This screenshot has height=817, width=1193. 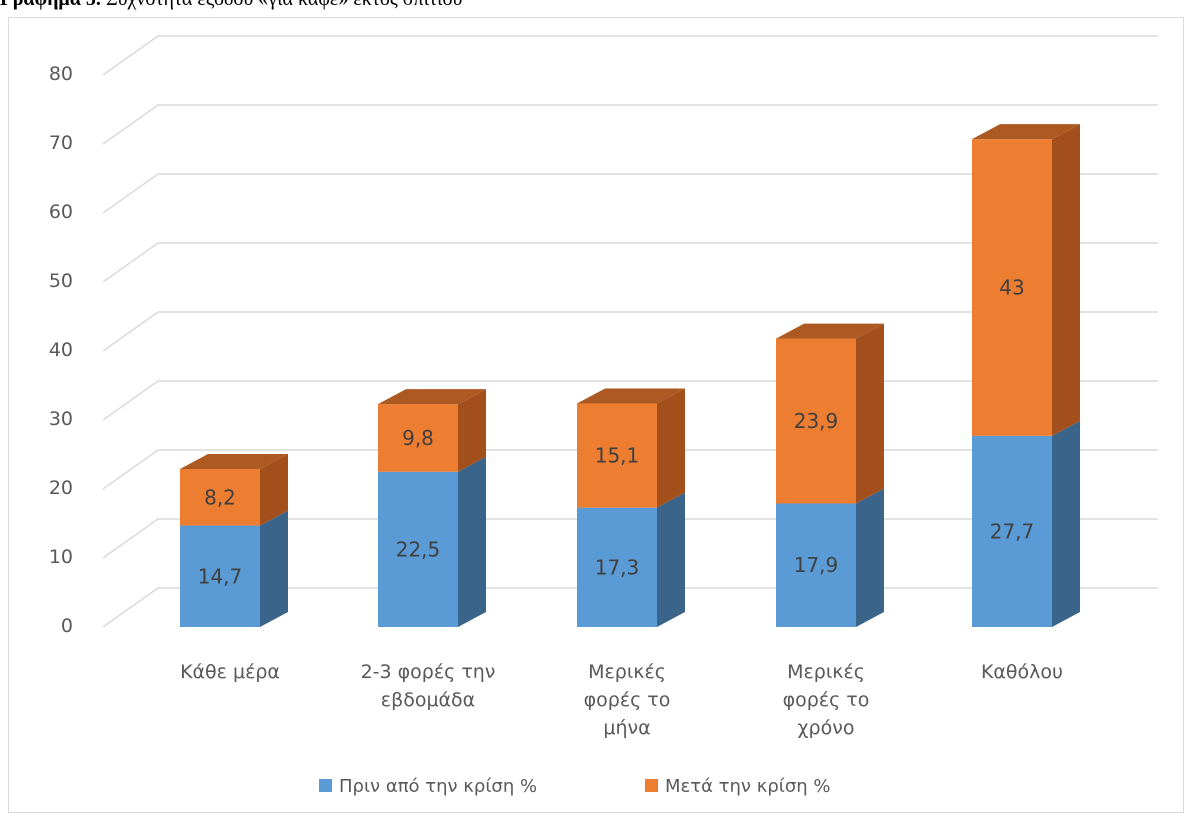 I want to click on y-tick-label: 80, so click(x=61, y=74).